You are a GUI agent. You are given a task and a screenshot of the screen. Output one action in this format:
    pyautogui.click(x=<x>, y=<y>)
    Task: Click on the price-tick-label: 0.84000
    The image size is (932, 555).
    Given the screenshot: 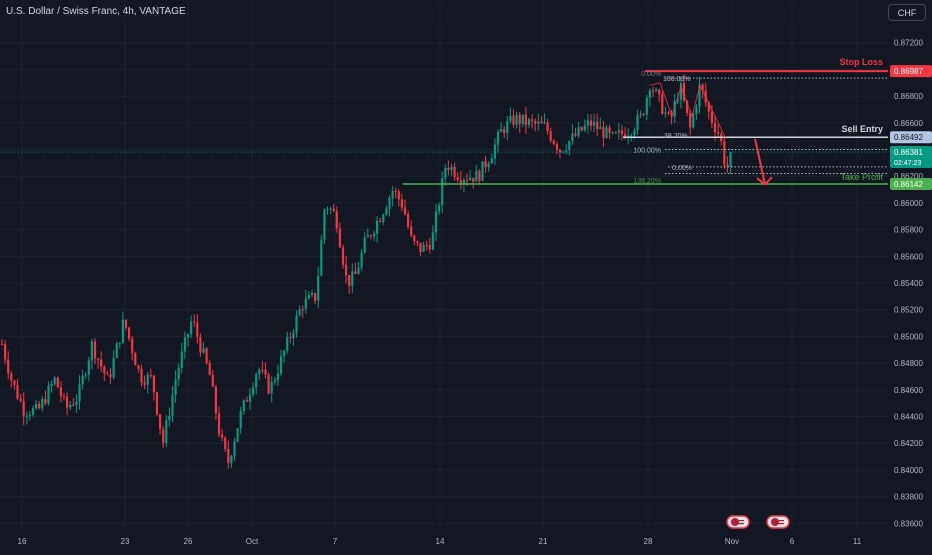 What is the action you would take?
    pyautogui.click(x=908, y=470)
    